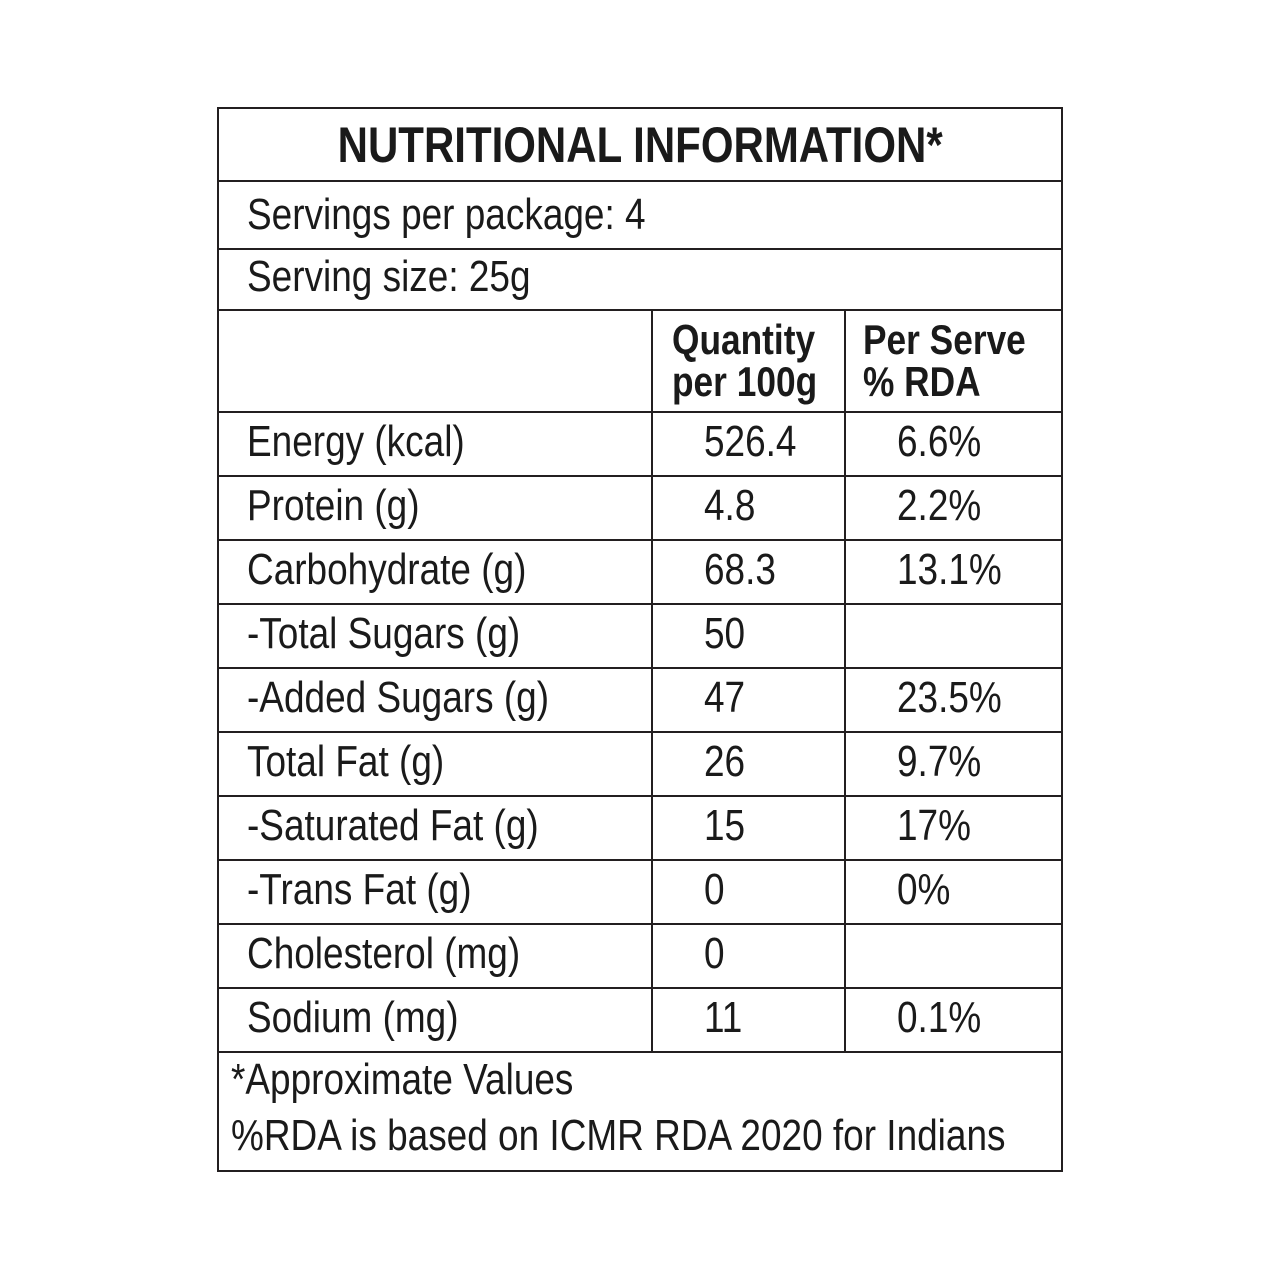  What do you see at coordinates (730, 505) in the screenshot?
I see `quantity-value: 4.8` at bounding box center [730, 505].